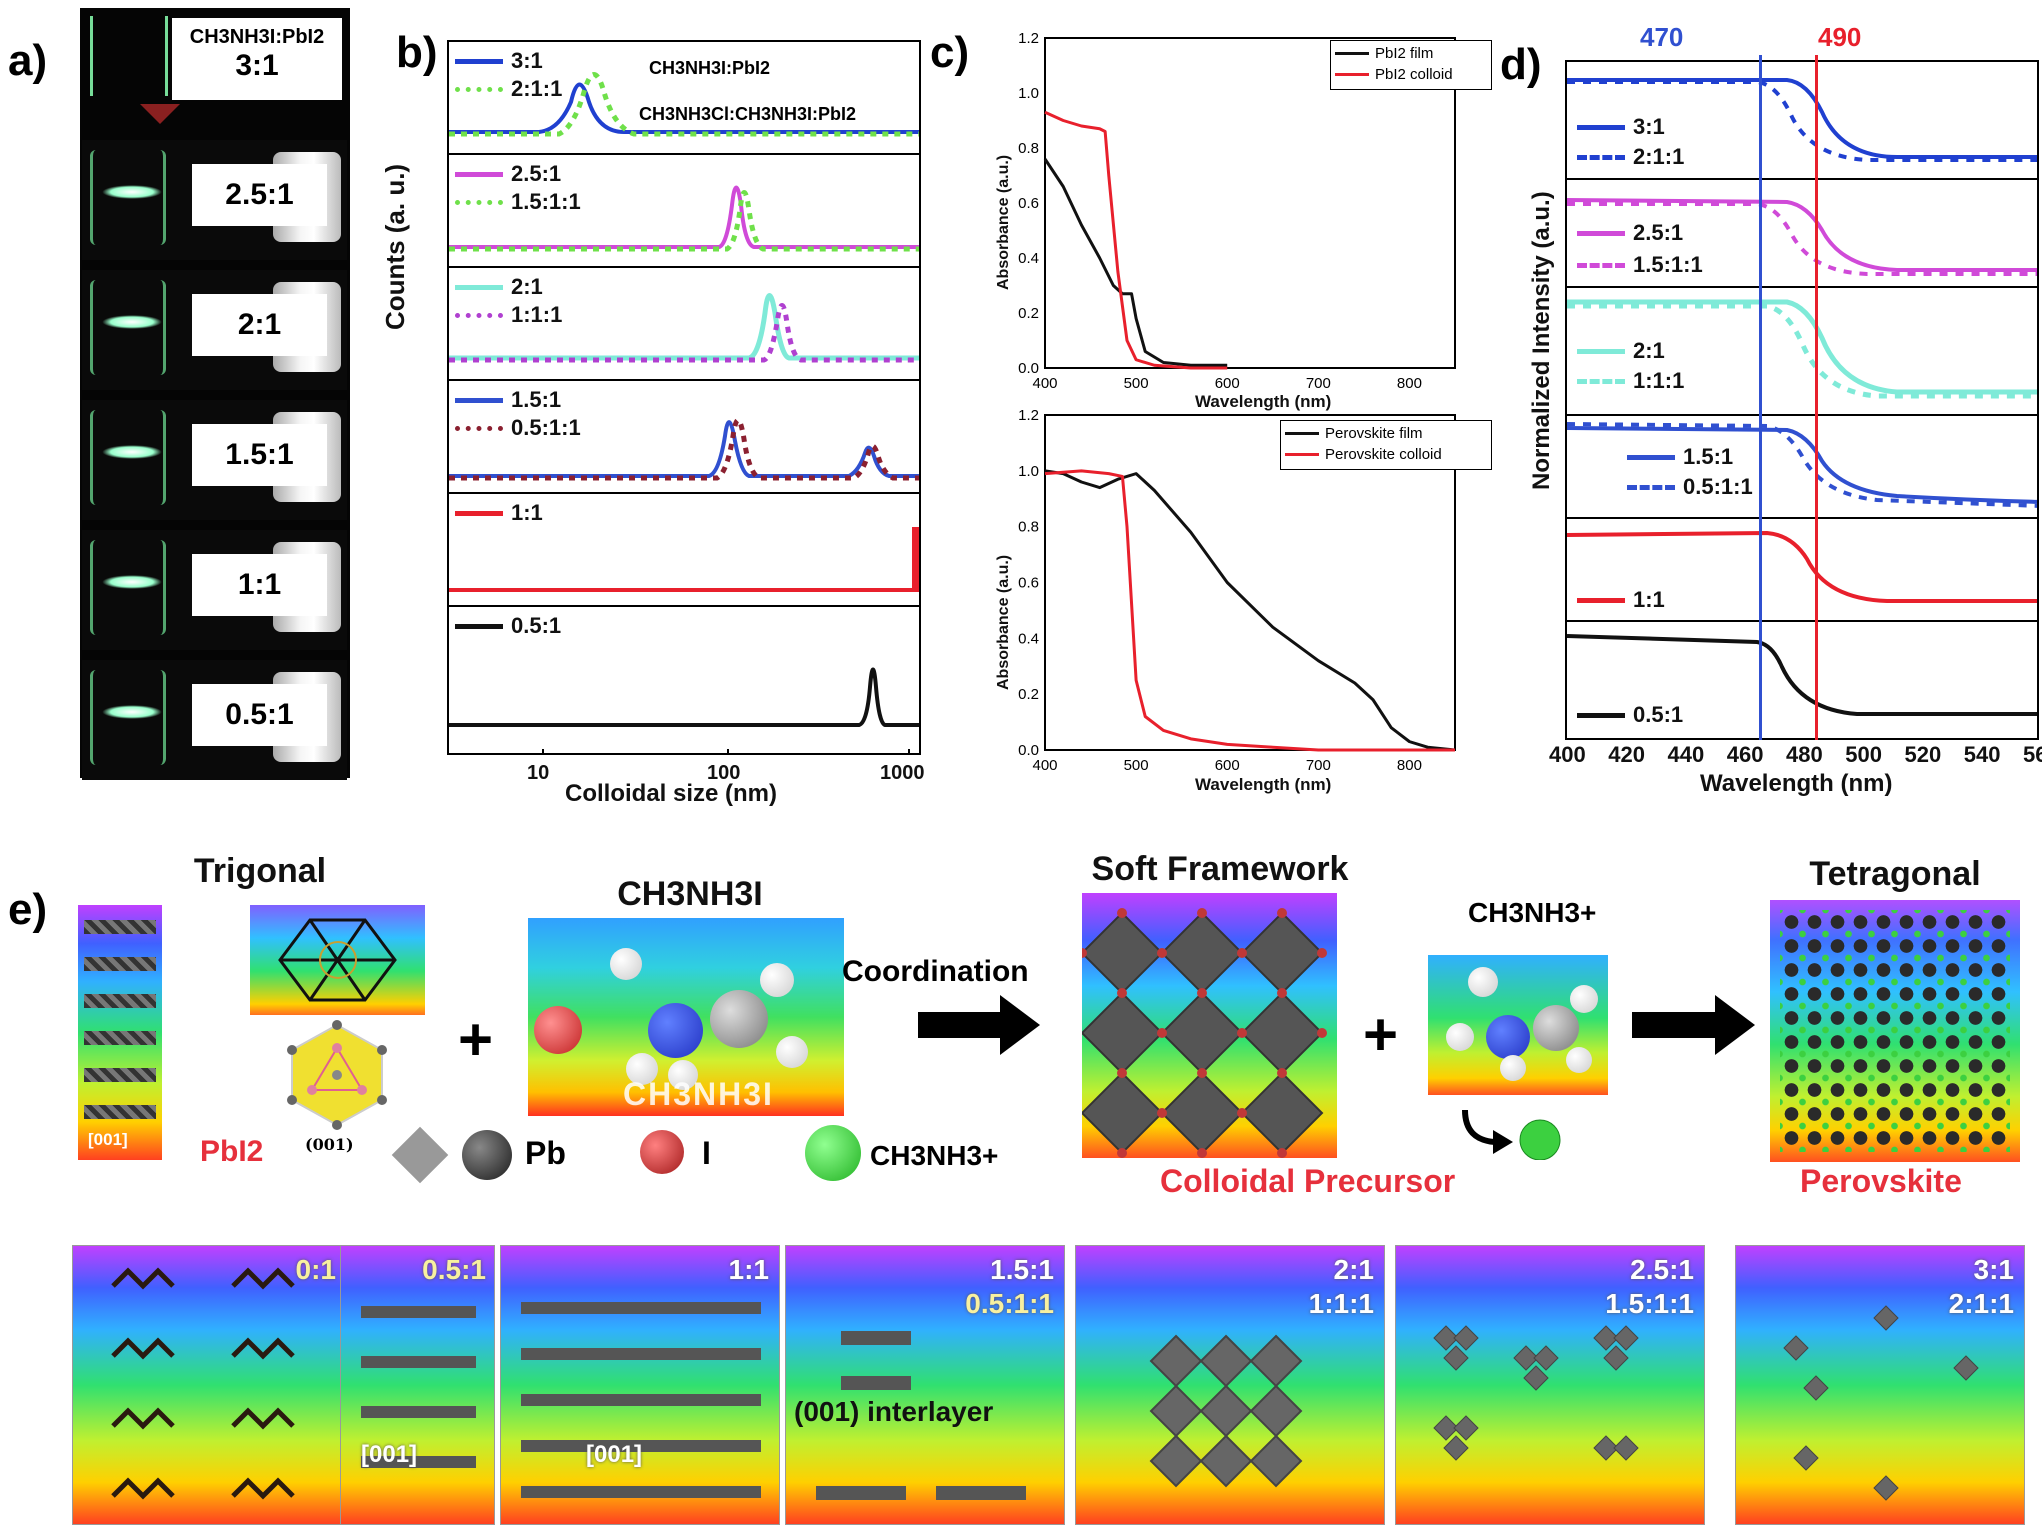 The image size is (2042, 1533). Describe the element at coordinates (518, 428) in the screenshot. I see `b-legend-dotted-3: 0.5:1:1` at that location.